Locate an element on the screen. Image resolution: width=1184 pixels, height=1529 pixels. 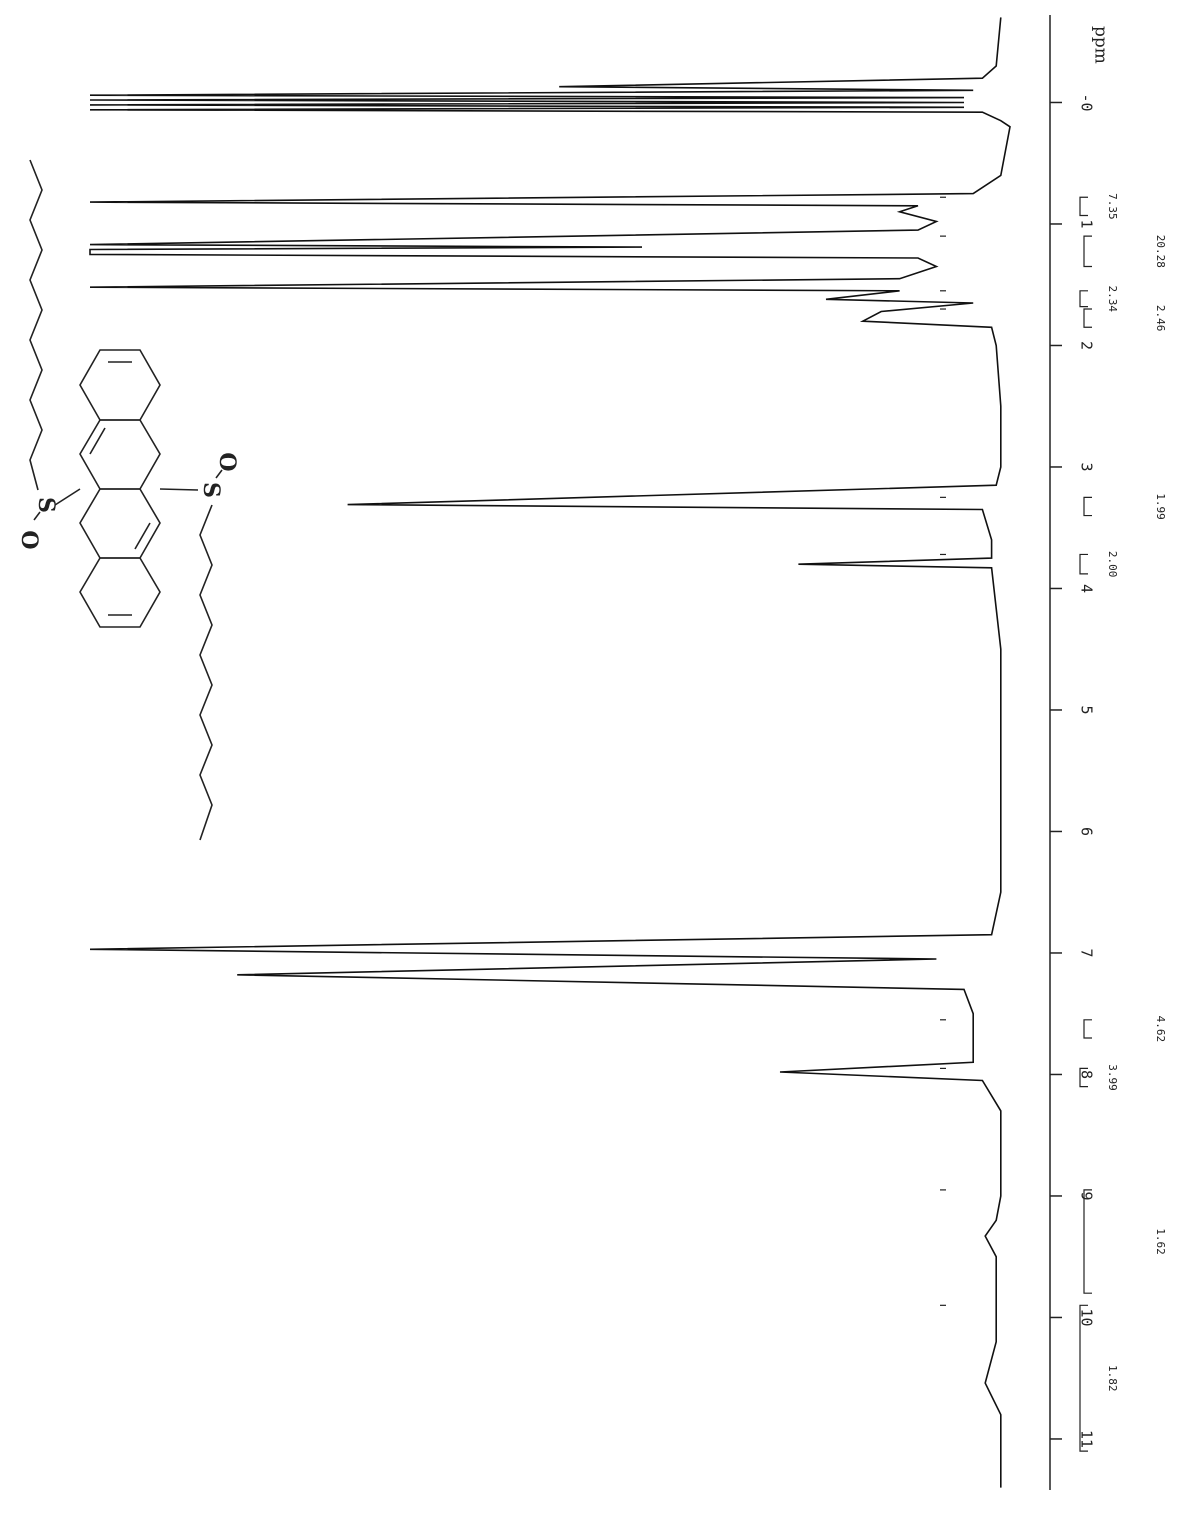
integral-label: 1.82 is located at coordinates (1112, 1378).